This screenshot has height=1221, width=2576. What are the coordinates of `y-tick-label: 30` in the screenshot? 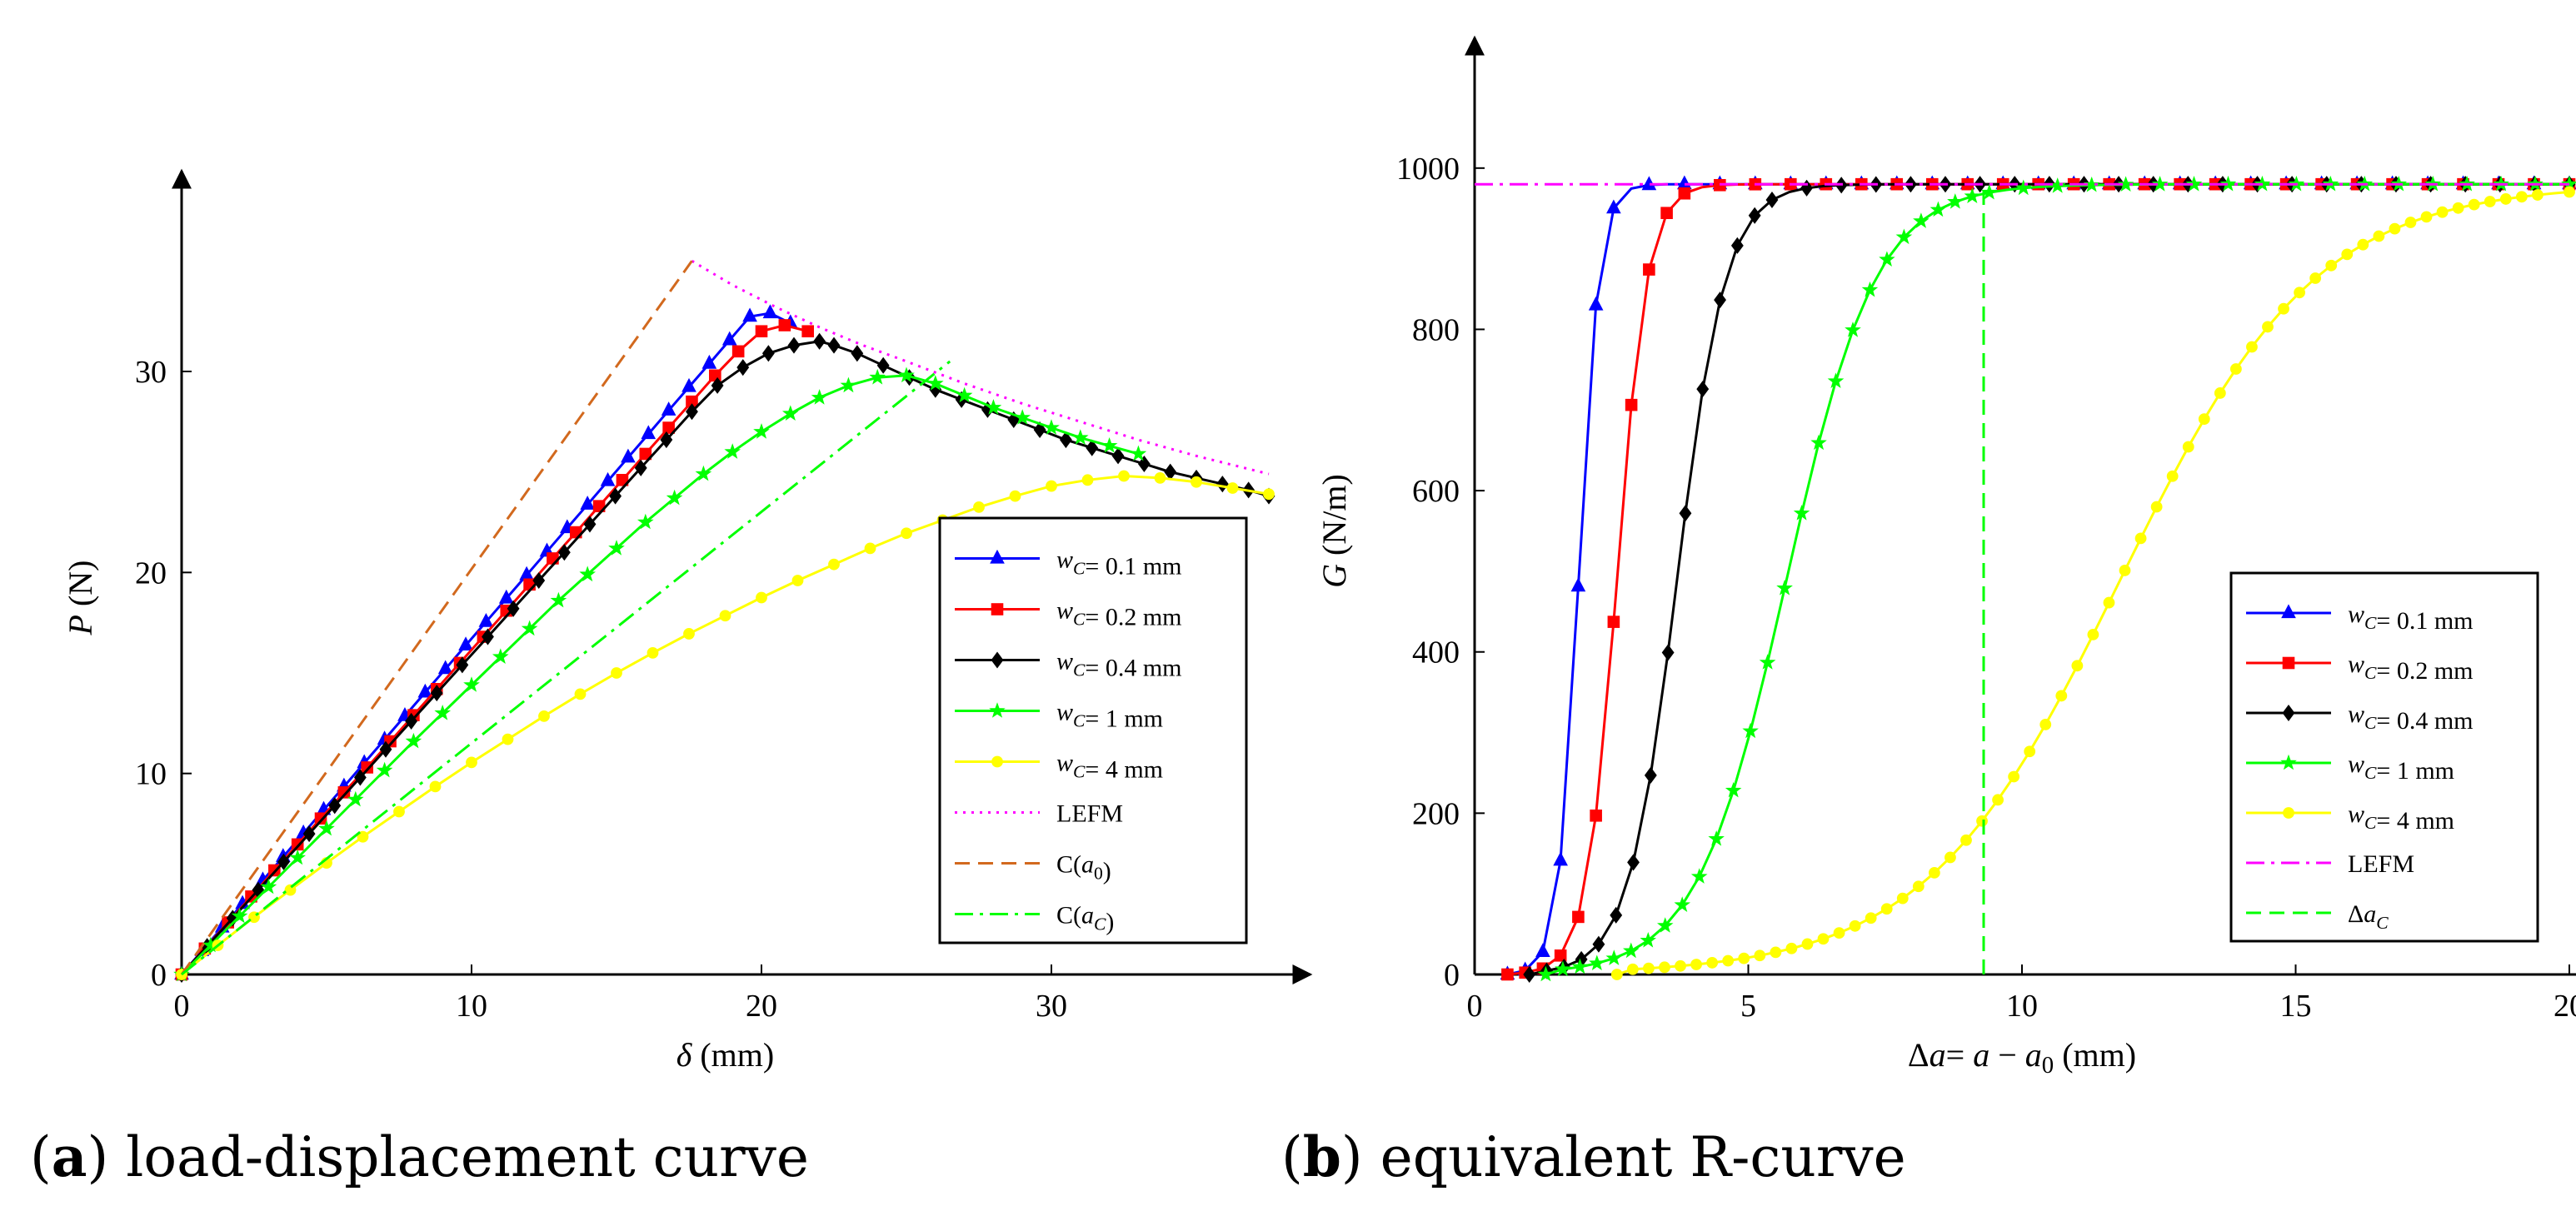 It's located at (151, 372).